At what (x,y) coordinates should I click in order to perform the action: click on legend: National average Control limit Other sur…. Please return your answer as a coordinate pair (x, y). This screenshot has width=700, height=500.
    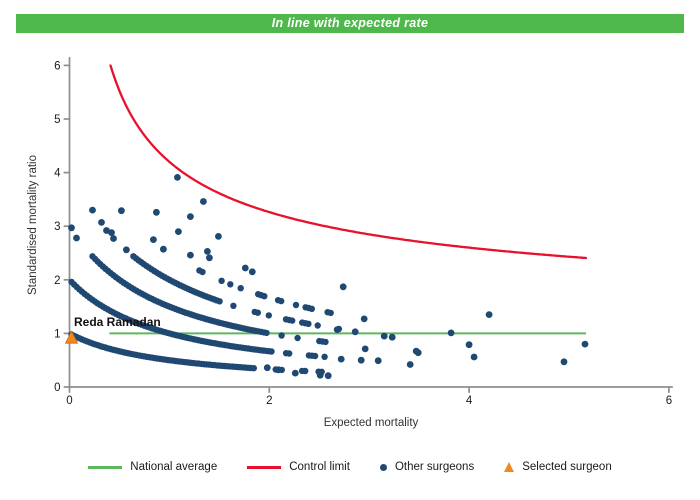
    Looking at the image, I should click on (350, 467).